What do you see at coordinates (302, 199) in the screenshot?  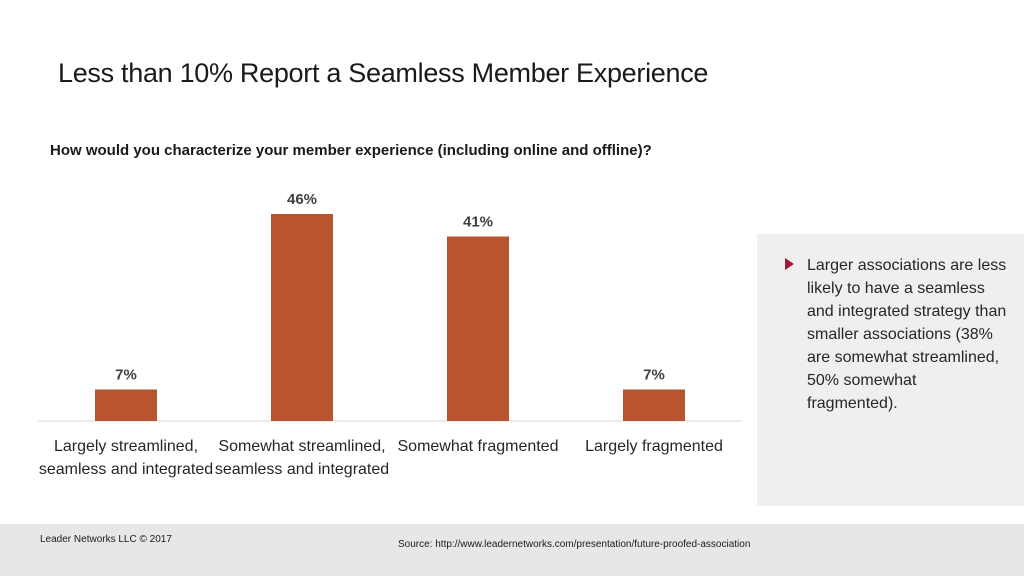 I see `data-label-1: 46%` at bounding box center [302, 199].